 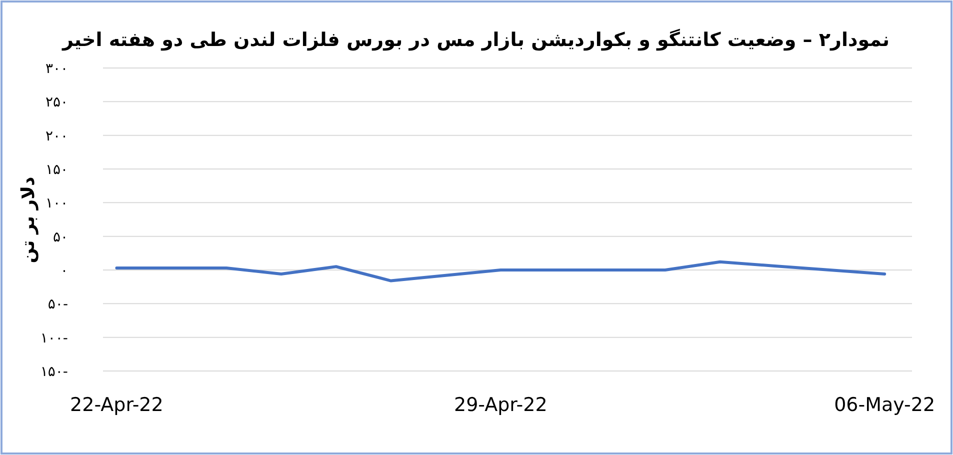 What do you see at coordinates (56, 69) in the screenshot?
I see `y-tick-label: ۳۰۰` at bounding box center [56, 69].